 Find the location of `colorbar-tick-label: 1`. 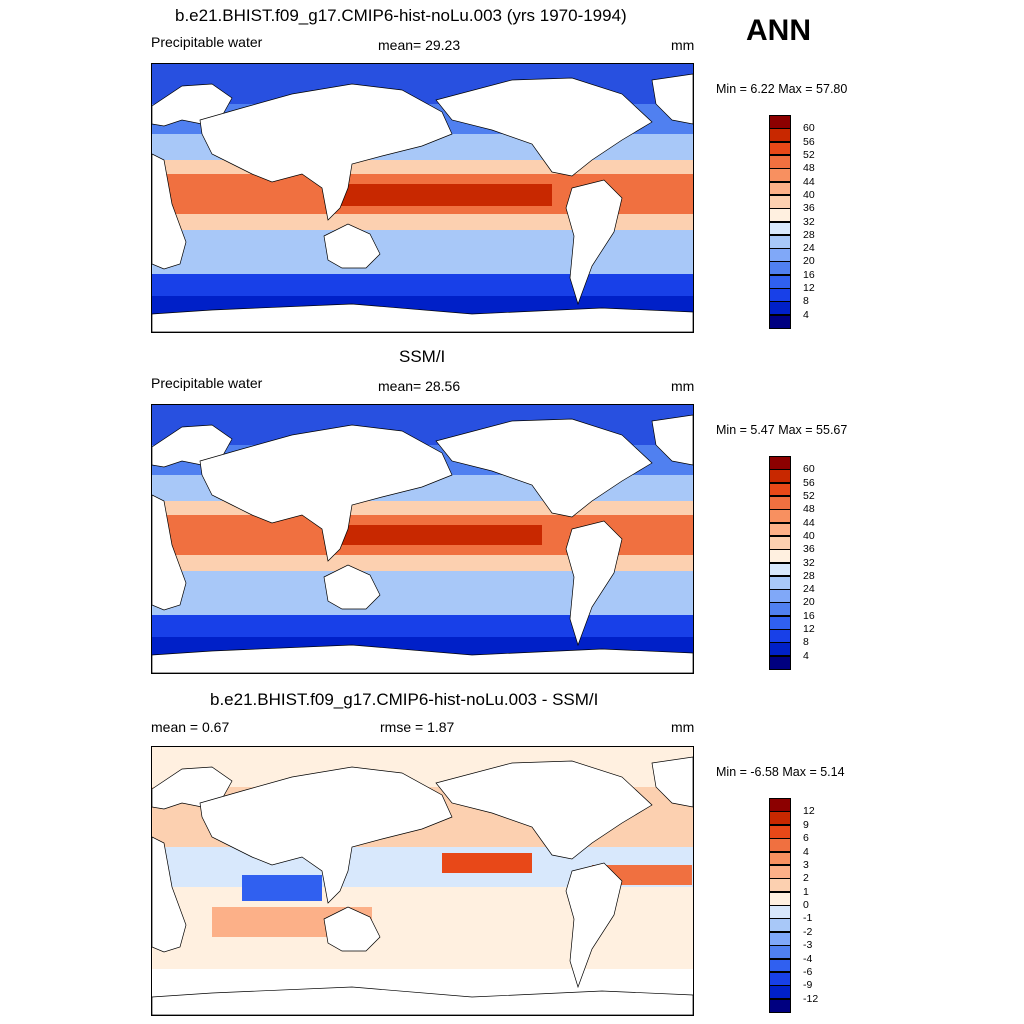

colorbar-tick-label: 1 is located at coordinates (806, 891).